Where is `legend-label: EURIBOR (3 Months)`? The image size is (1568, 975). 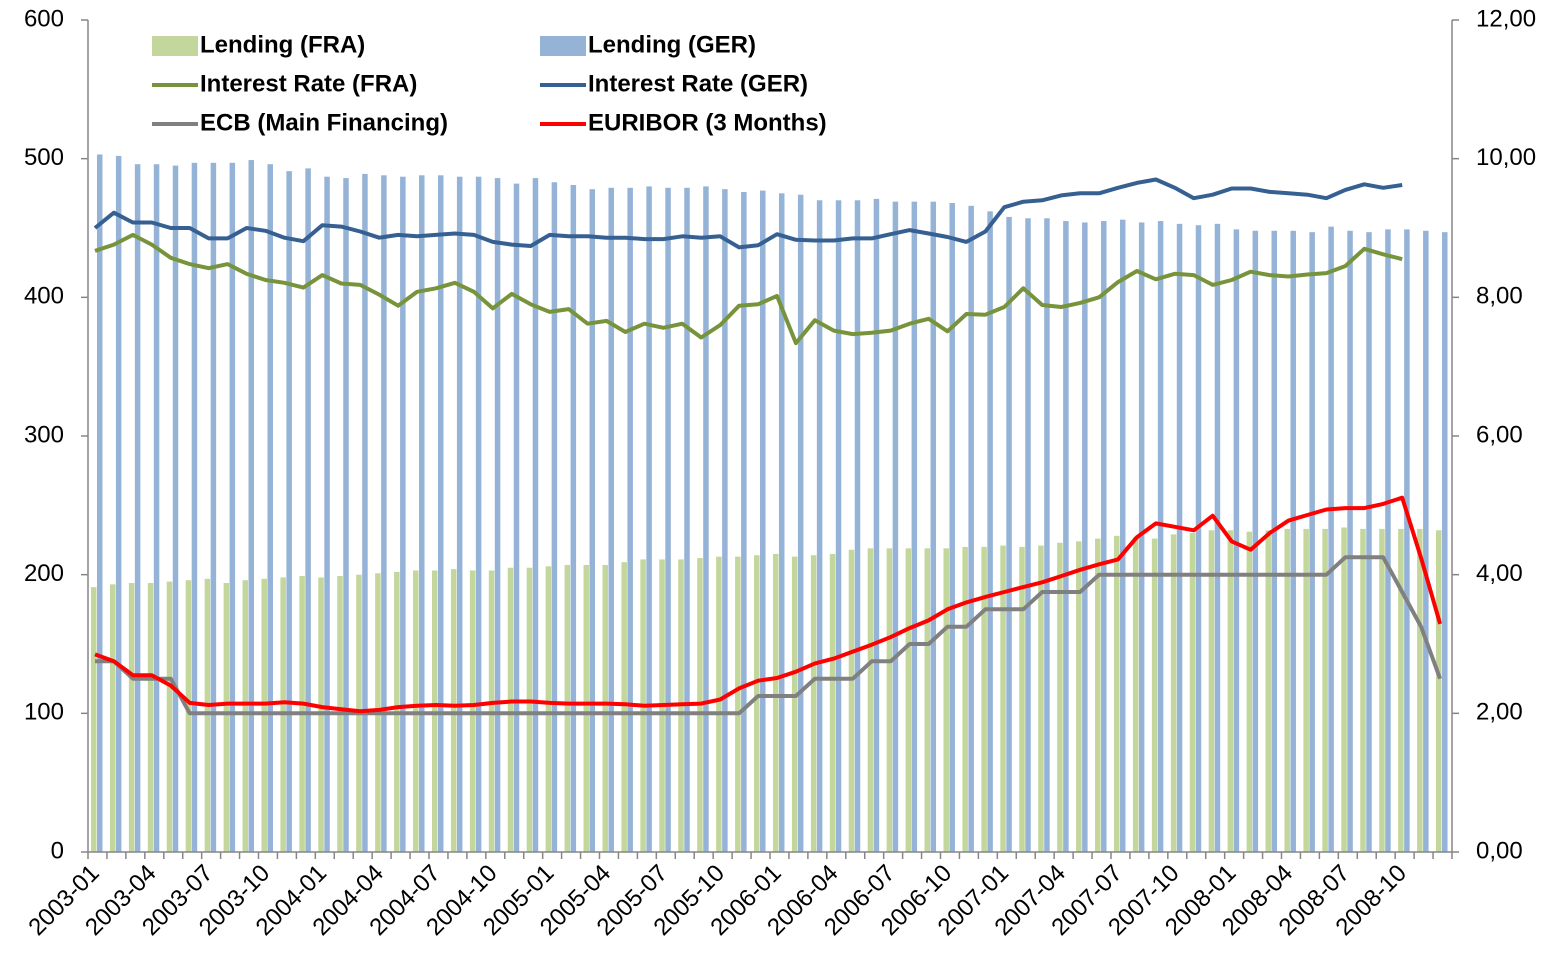 legend-label: EURIBOR (3 Months) is located at coordinates (707, 122).